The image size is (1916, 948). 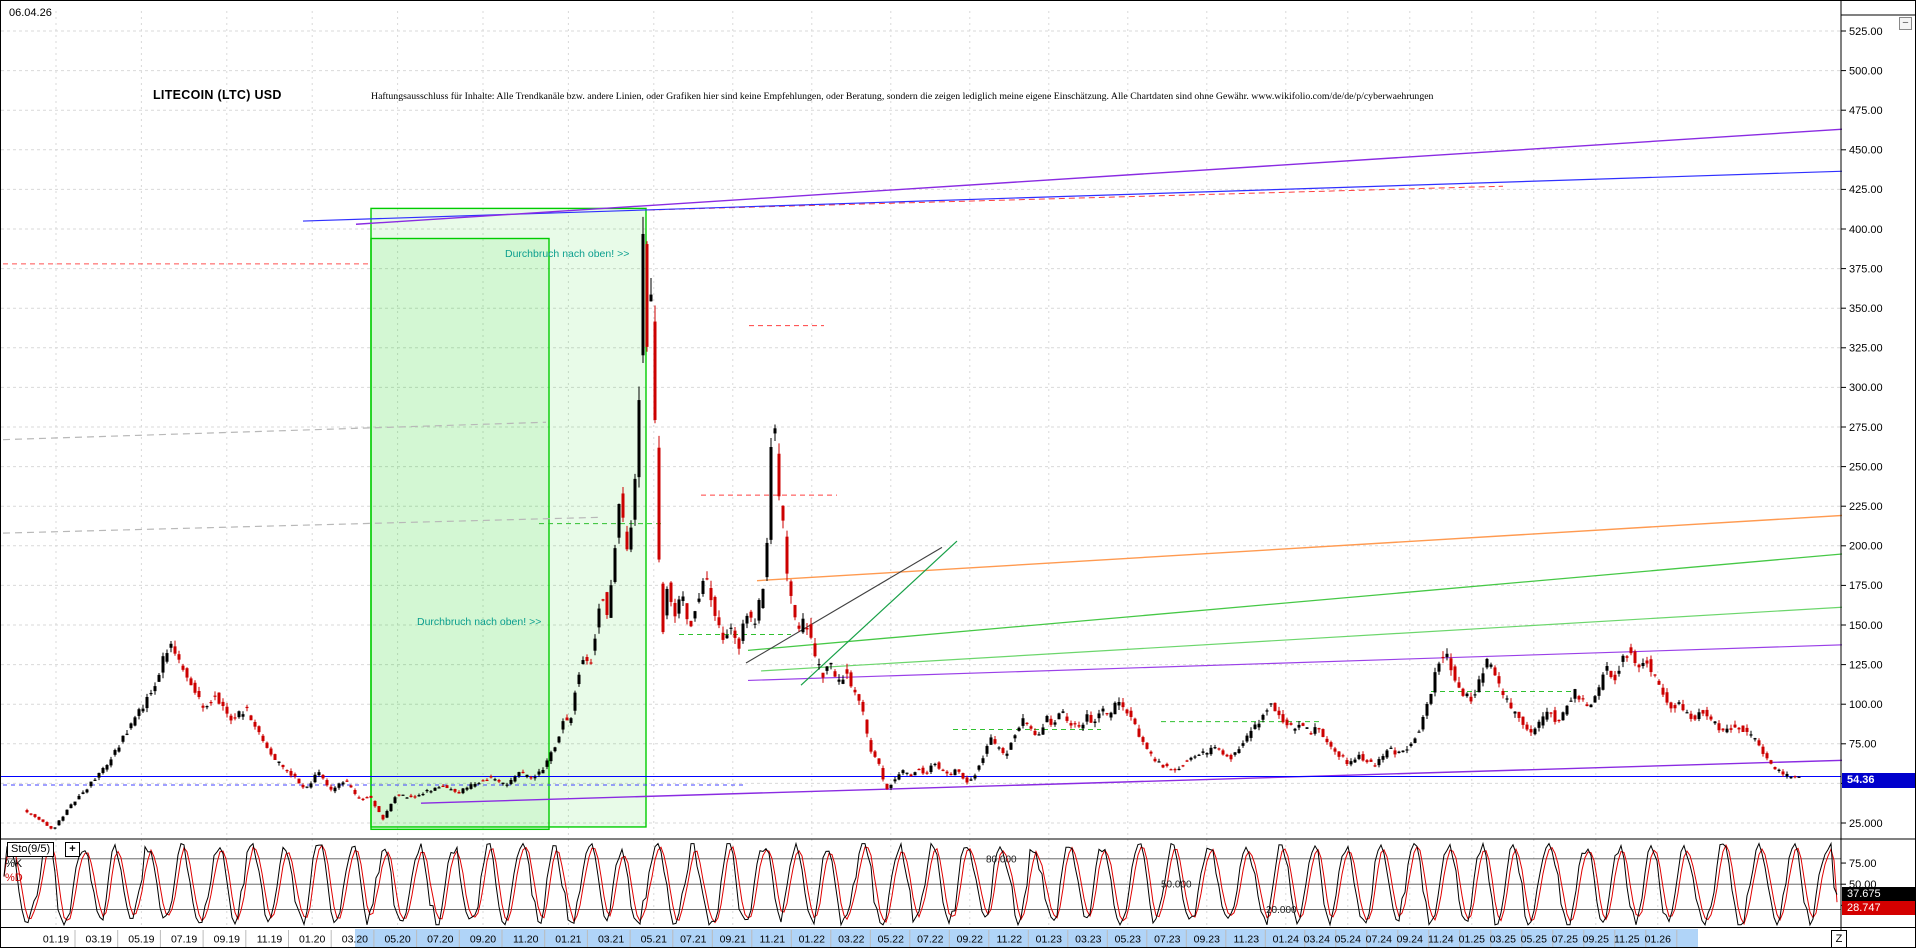 I want to click on sto-k-line, so click(x=920, y=884).